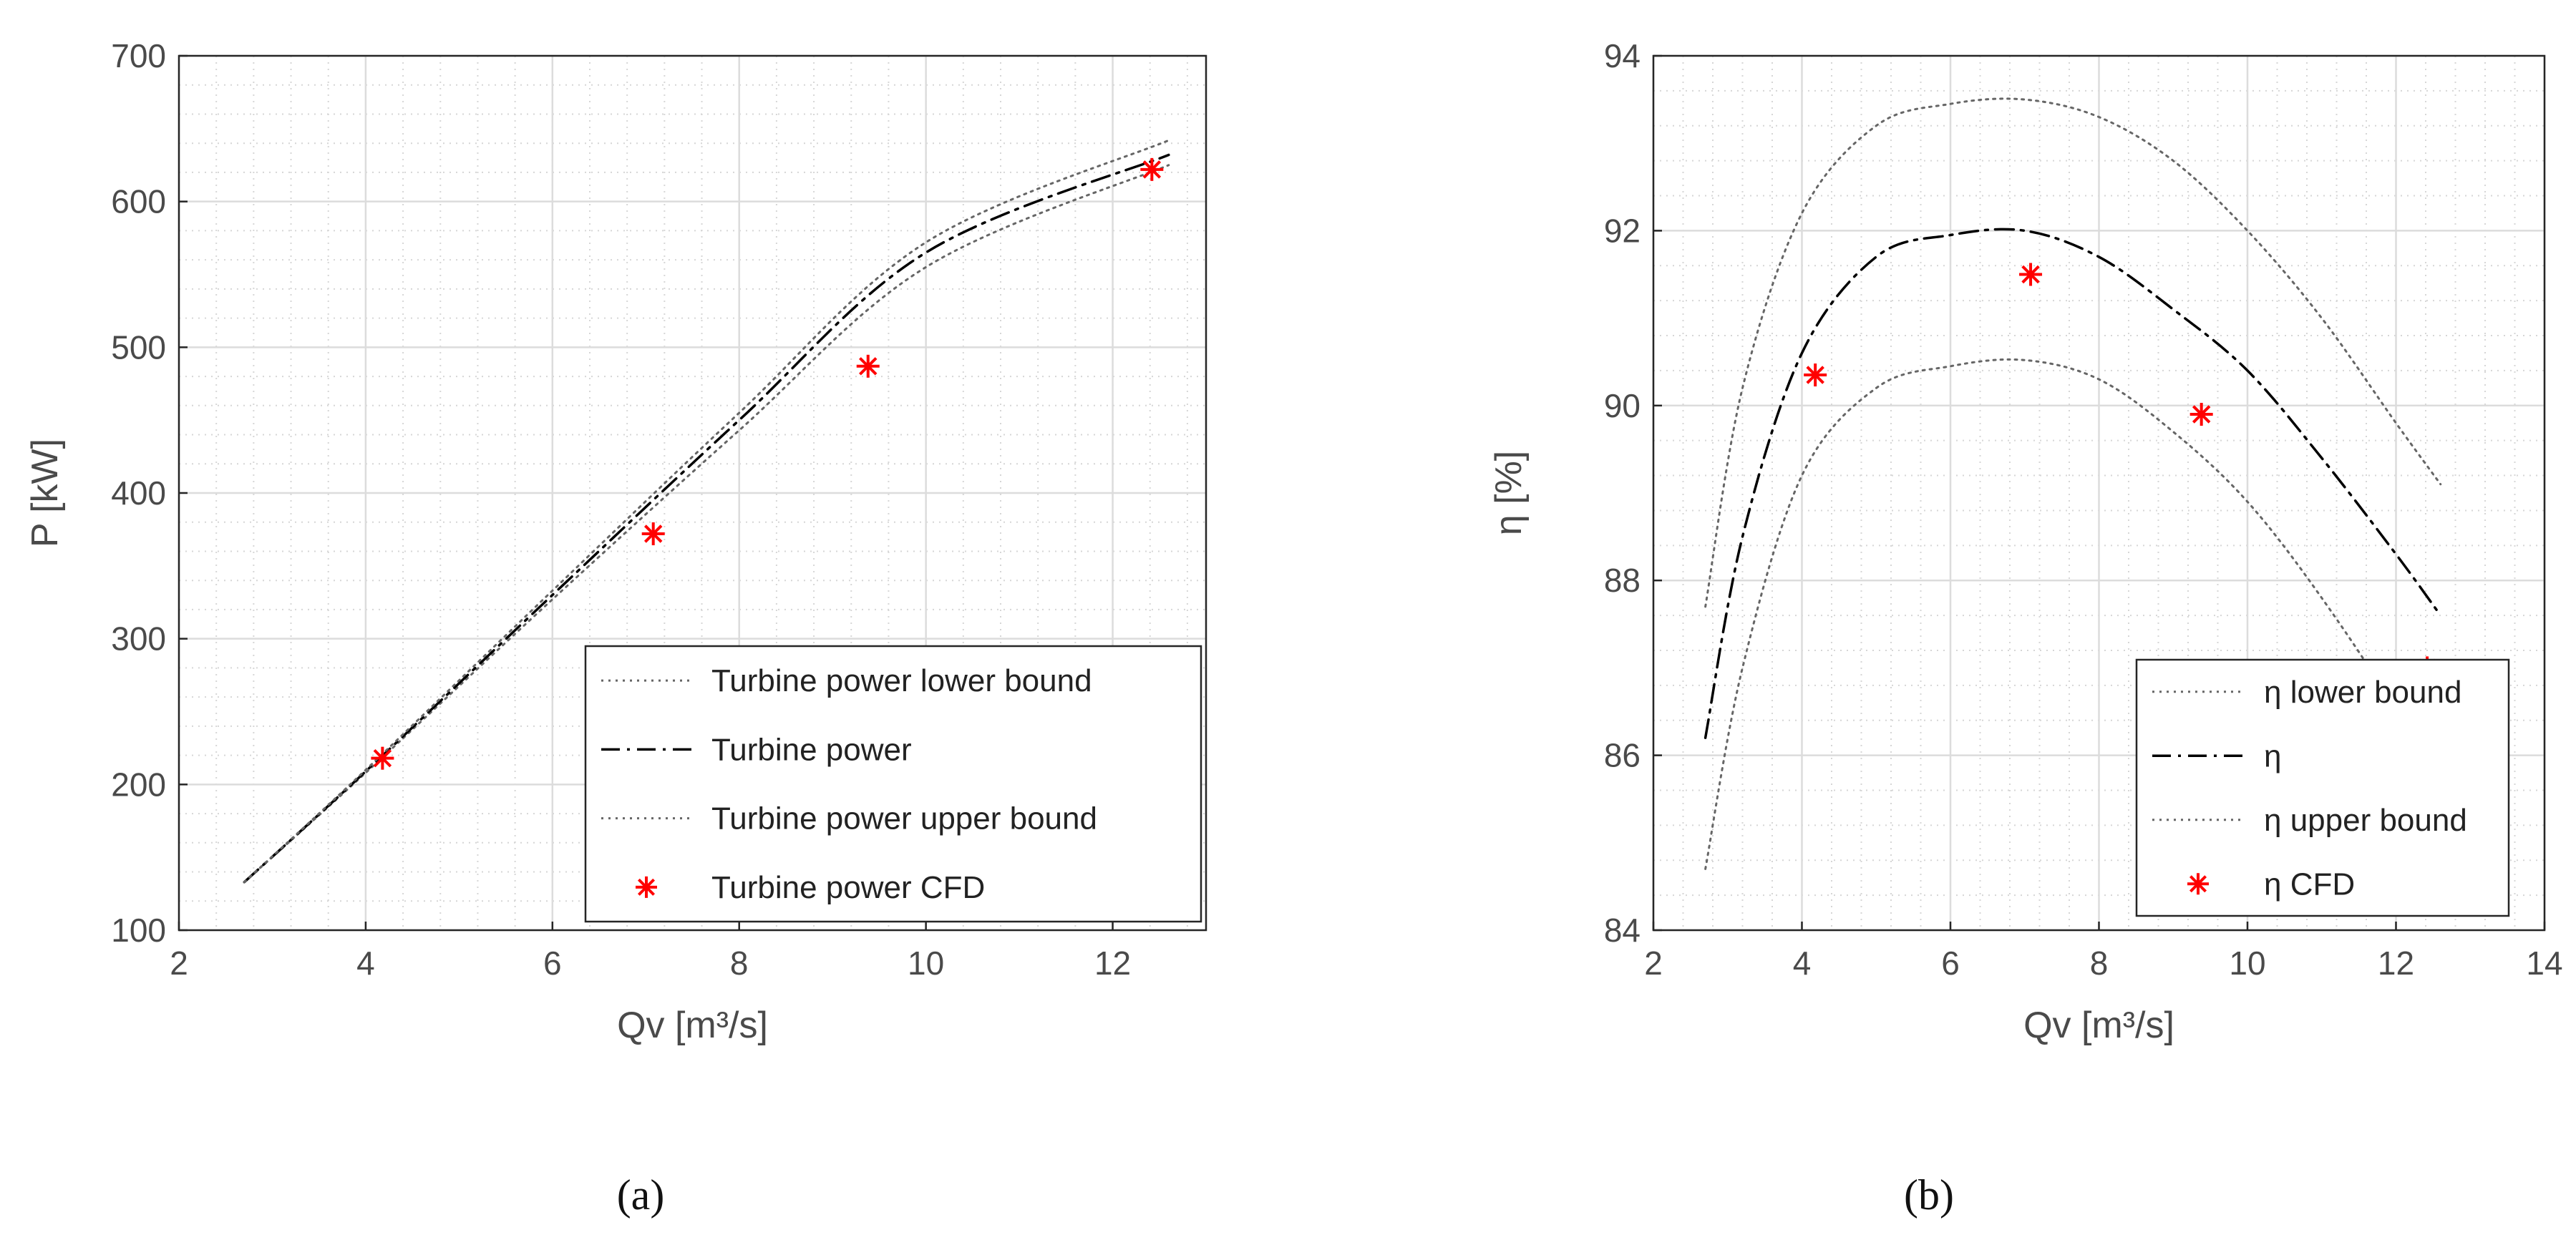 The width and height of the screenshot is (2576, 1235). What do you see at coordinates (138, 784) in the screenshot?
I see `y-tick-label: 200` at bounding box center [138, 784].